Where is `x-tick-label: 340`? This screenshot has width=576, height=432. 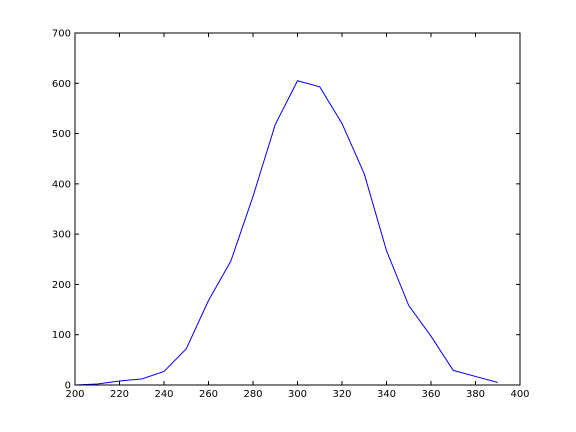
x-tick-label: 340 is located at coordinates (386, 394).